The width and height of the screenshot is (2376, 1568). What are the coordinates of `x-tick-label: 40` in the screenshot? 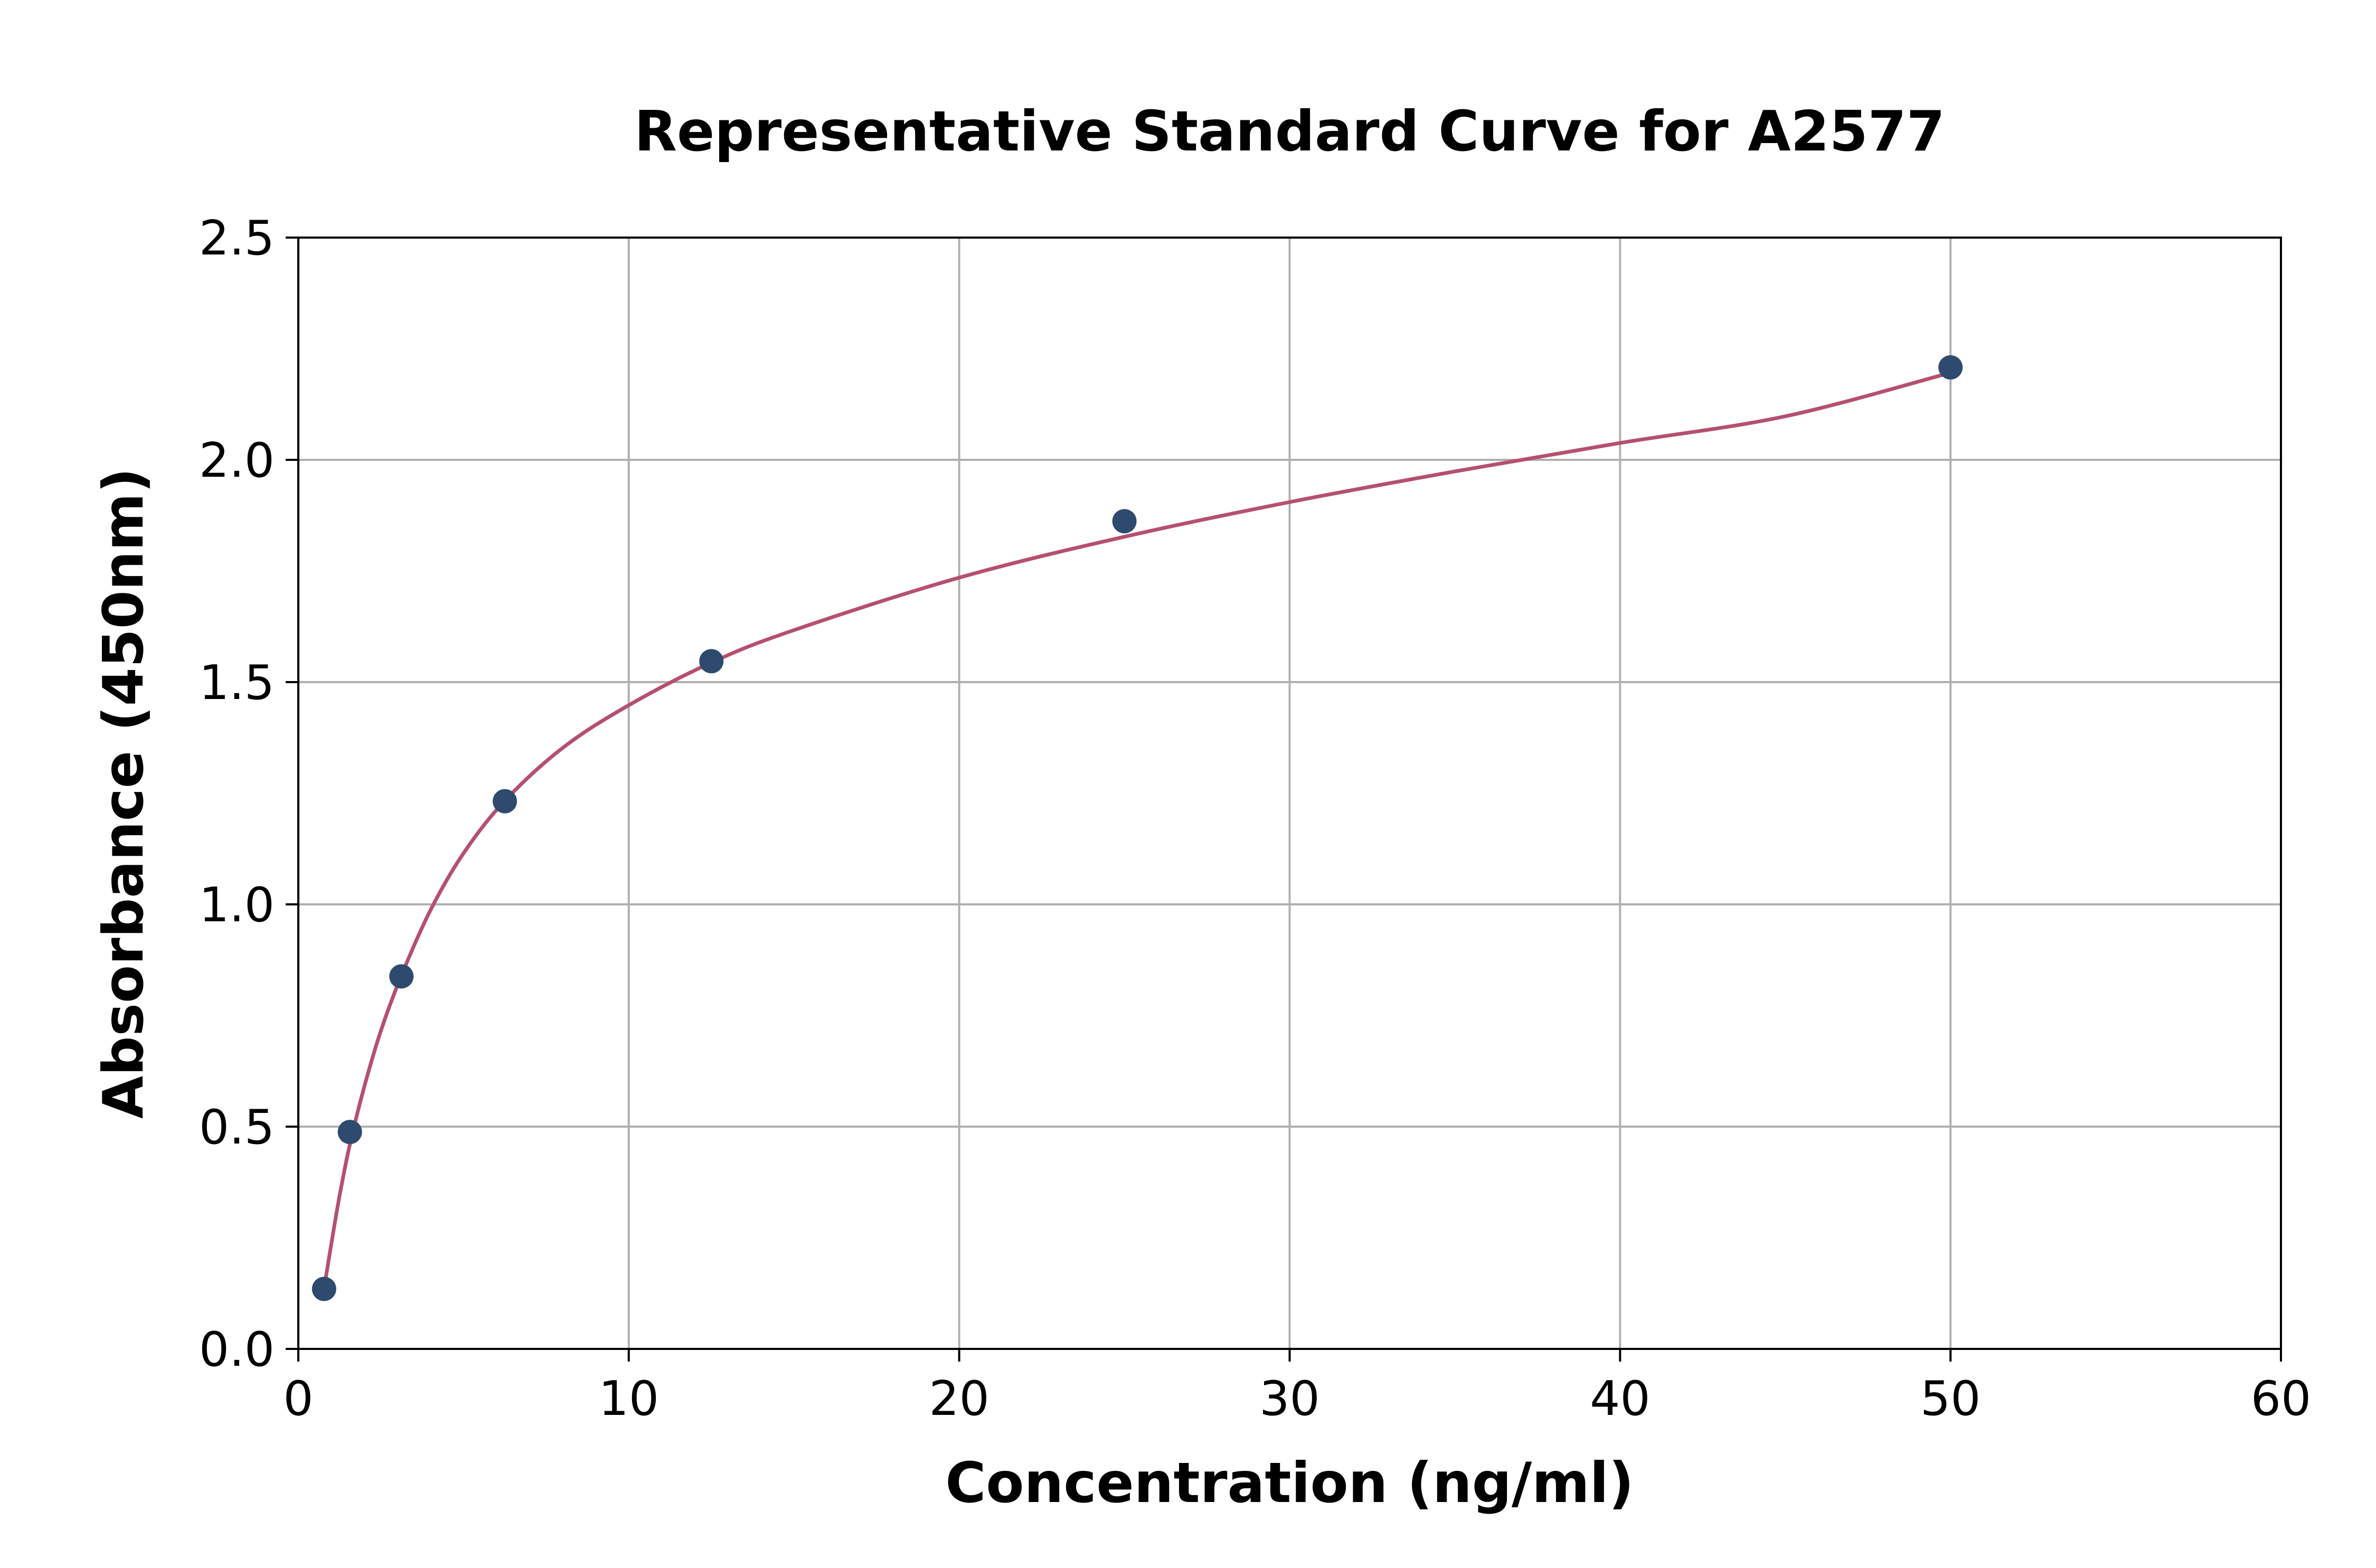 It's located at (1621, 1399).